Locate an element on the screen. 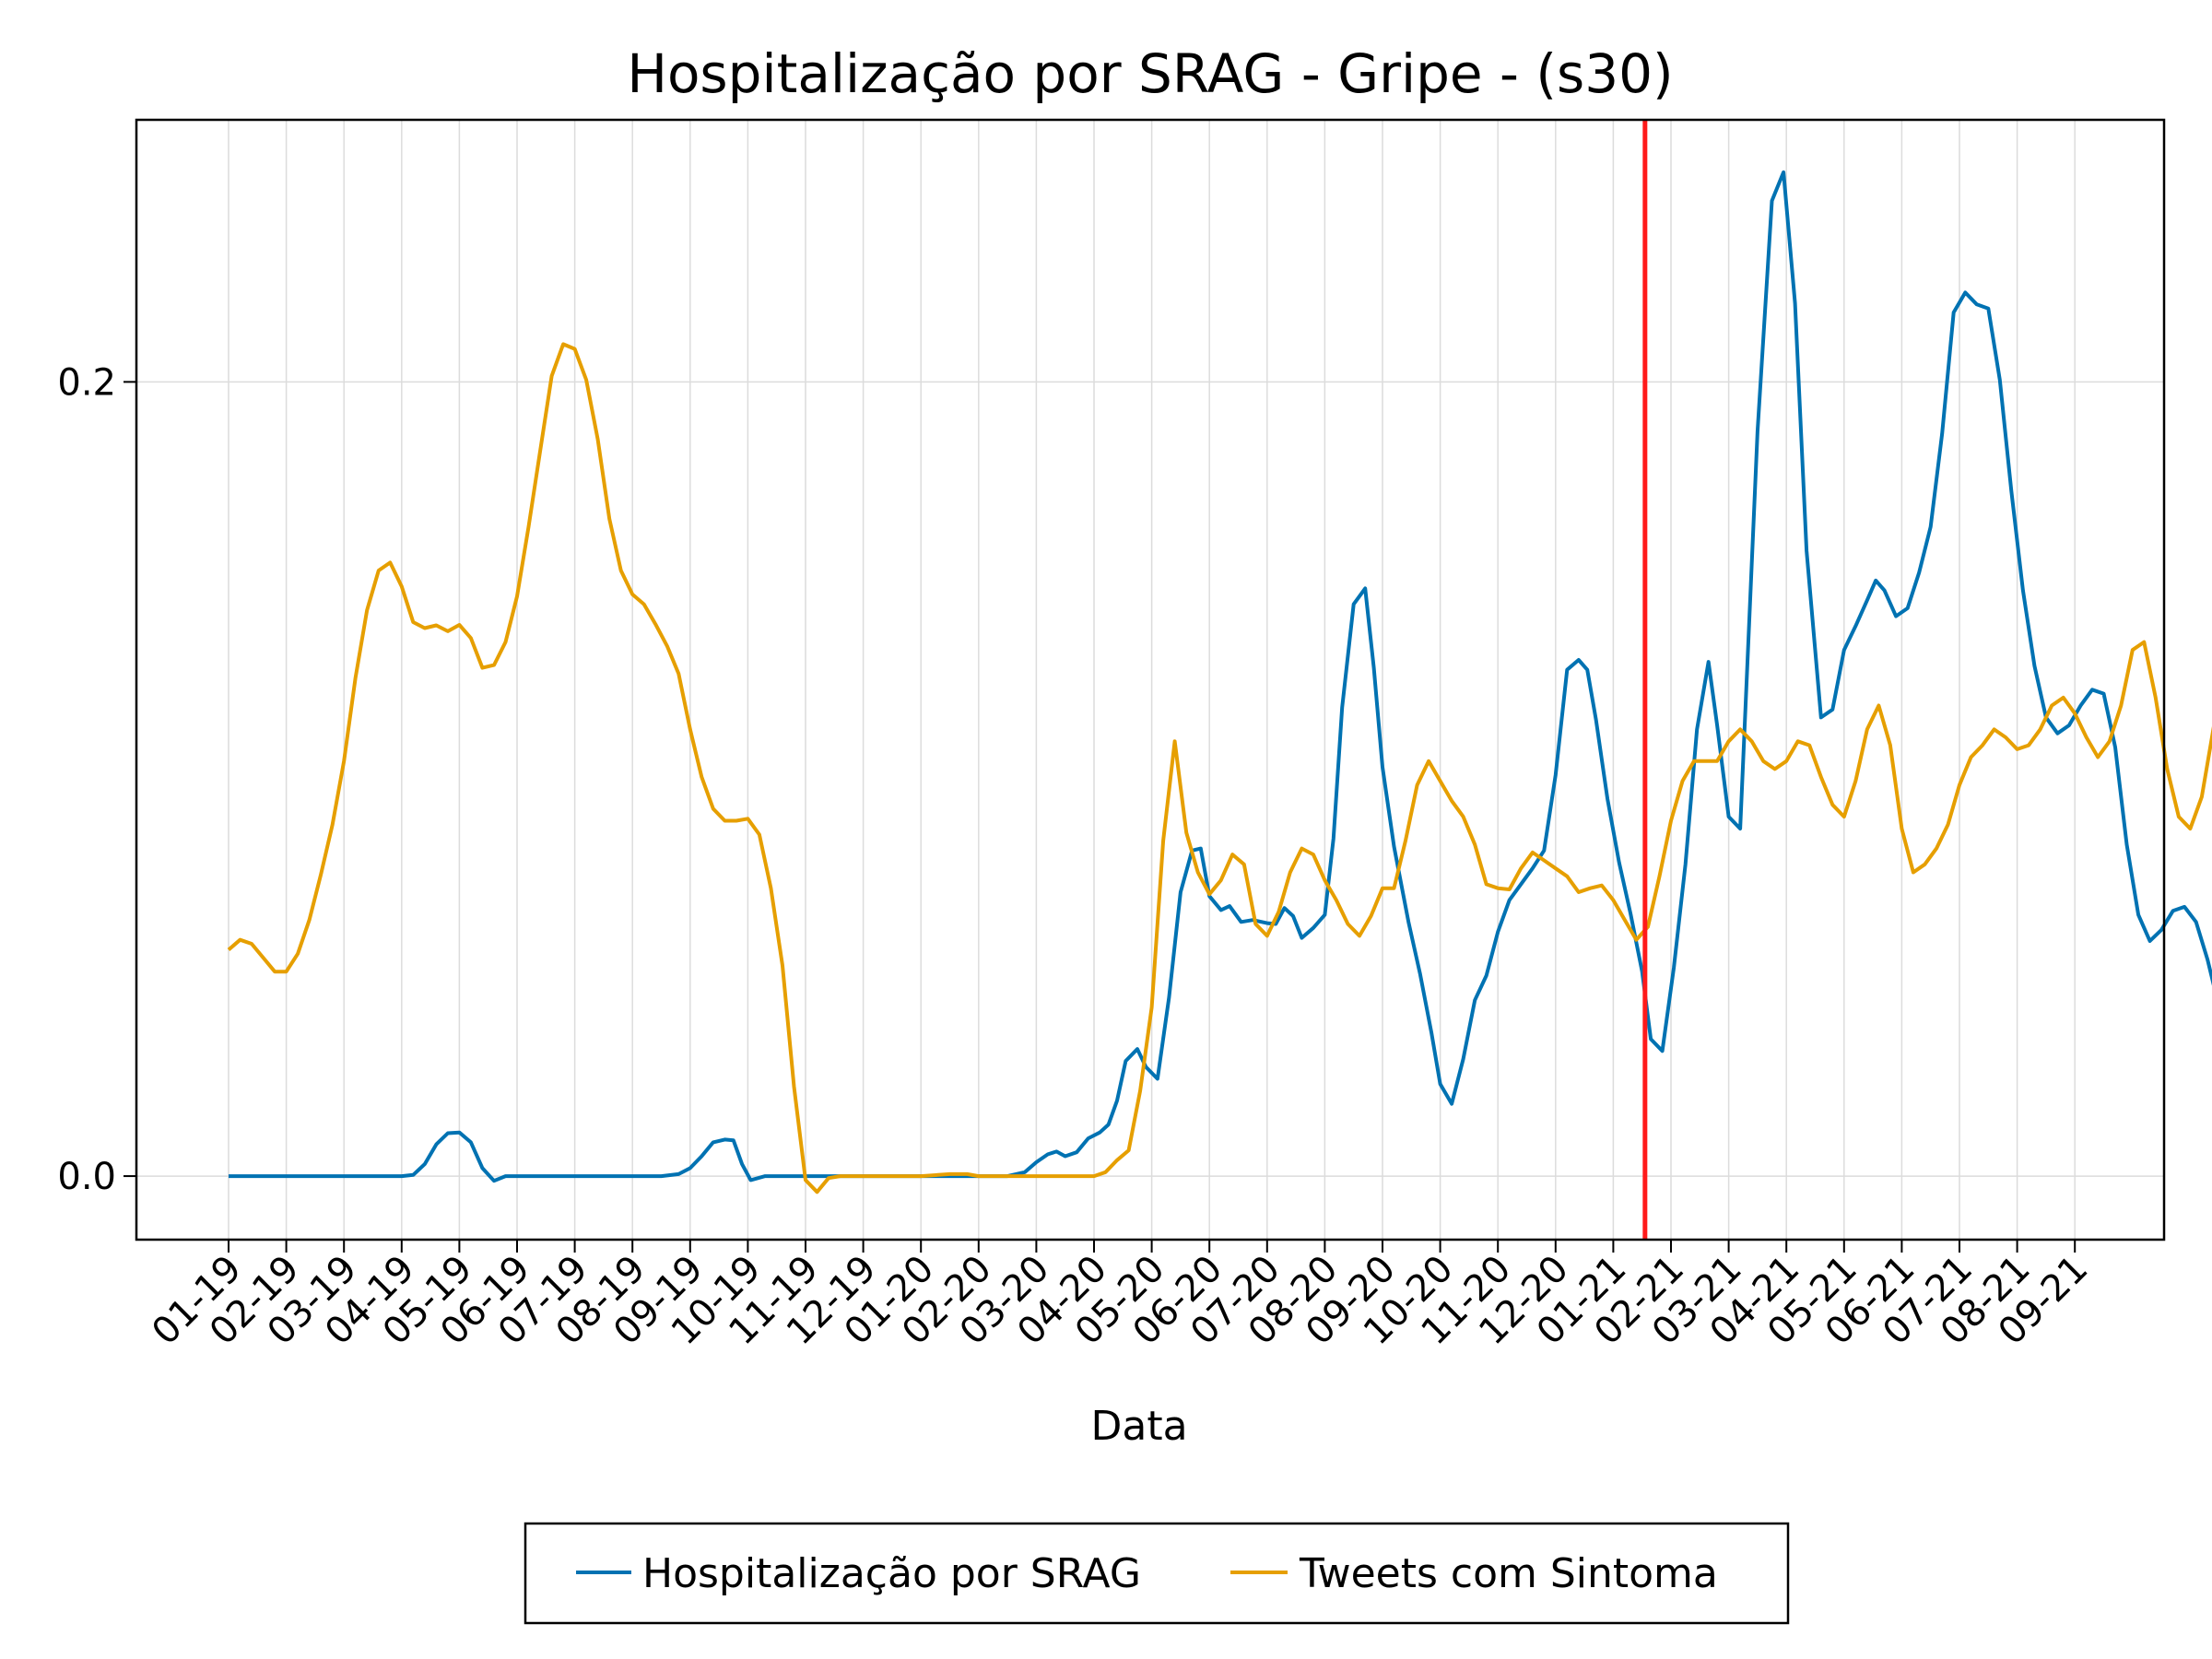 Image resolution: width=2212 pixels, height=1659 pixels. legend-box is located at coordinates (1157, 1573).